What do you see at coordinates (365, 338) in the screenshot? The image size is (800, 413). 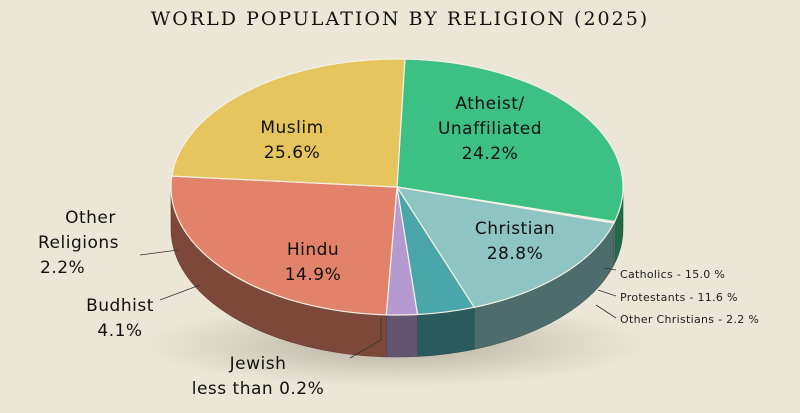 I see `leader-jewish` at bounding box center [365, 338].